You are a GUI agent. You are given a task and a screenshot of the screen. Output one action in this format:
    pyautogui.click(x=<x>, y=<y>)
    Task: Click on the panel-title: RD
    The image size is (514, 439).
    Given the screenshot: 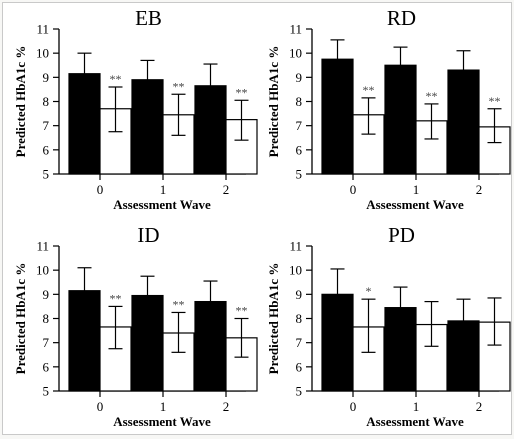 What is the action you would take?
    pyautogui.click(x=401, y=18)
    